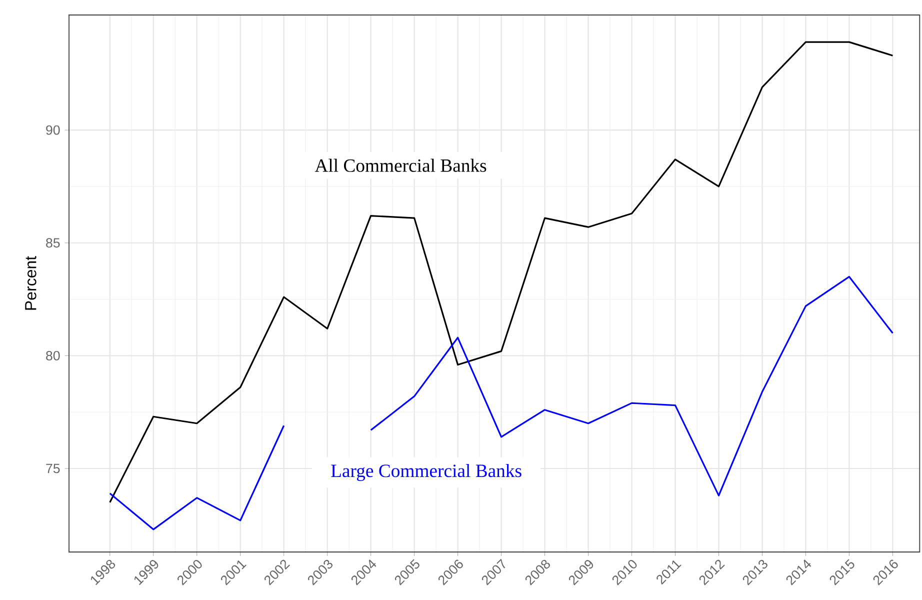 The height and width of the screenshot is (600, 922). I want to click on y-axis-title: Percent, so click(30, 283).